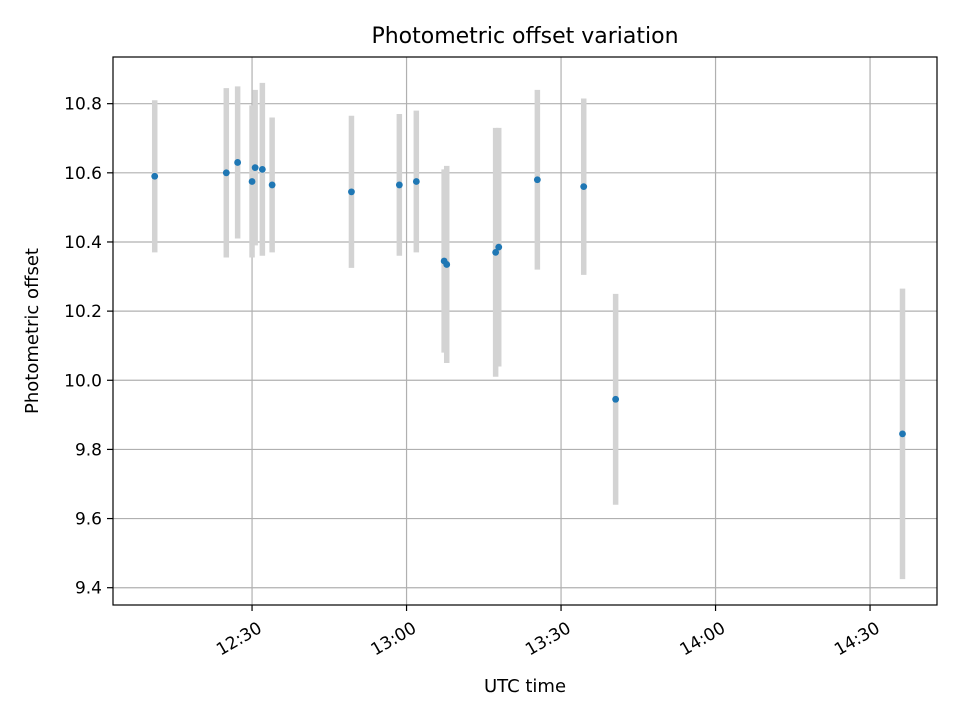 This screenshot has width=960, height=720. Describe the element at coordinates (548, 639) in the screenshot. I see `x-tick-label: 13:30` at that location.